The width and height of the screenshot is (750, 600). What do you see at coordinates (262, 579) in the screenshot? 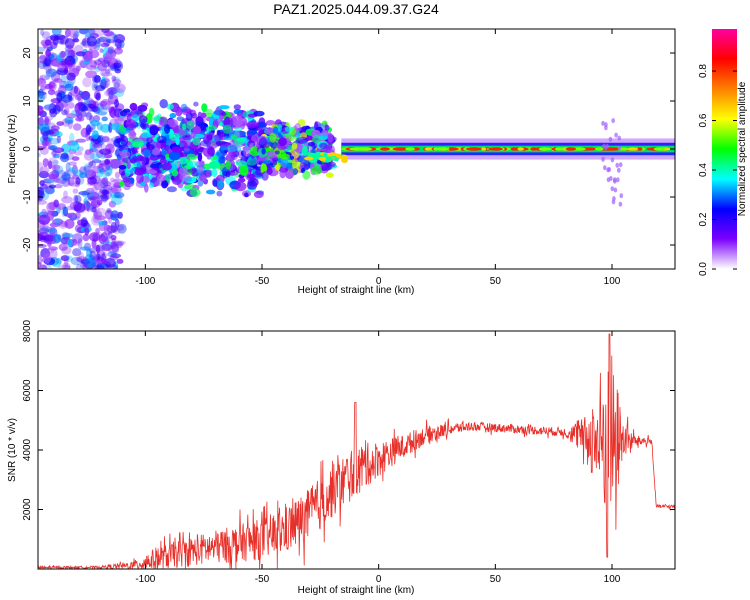
I see `snr-x-tick-label: -50` at bounding box center [262, 579].